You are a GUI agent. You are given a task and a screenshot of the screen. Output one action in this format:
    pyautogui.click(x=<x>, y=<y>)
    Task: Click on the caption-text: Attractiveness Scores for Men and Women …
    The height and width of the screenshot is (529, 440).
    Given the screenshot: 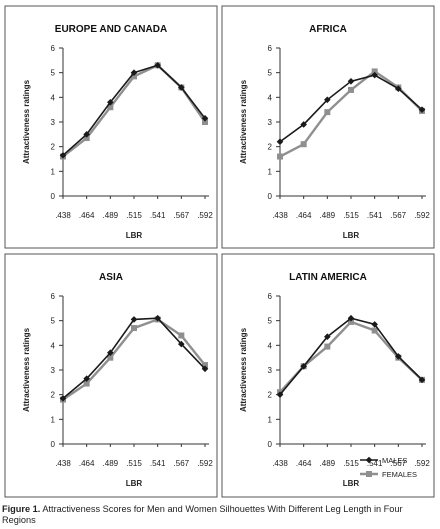 What is the action you would take?
    pyautogui.click(x=202, y=514)
    